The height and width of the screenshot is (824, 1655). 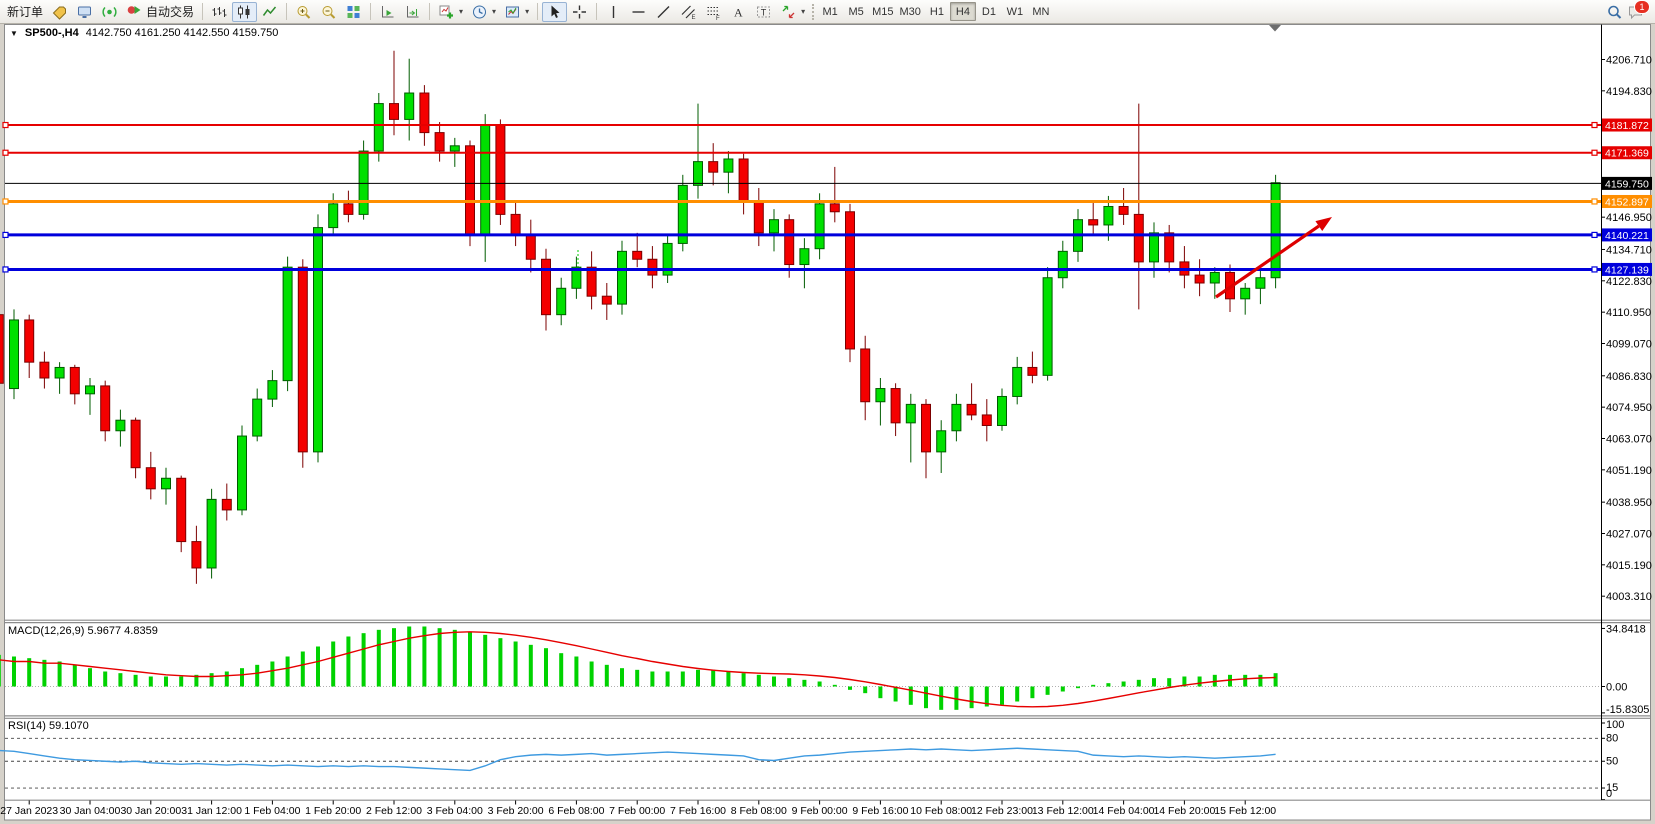 What do you see at coordinates (516, 12) in the screenshot?
I see `templates-button: ▾` at bounding box center [516, 12].